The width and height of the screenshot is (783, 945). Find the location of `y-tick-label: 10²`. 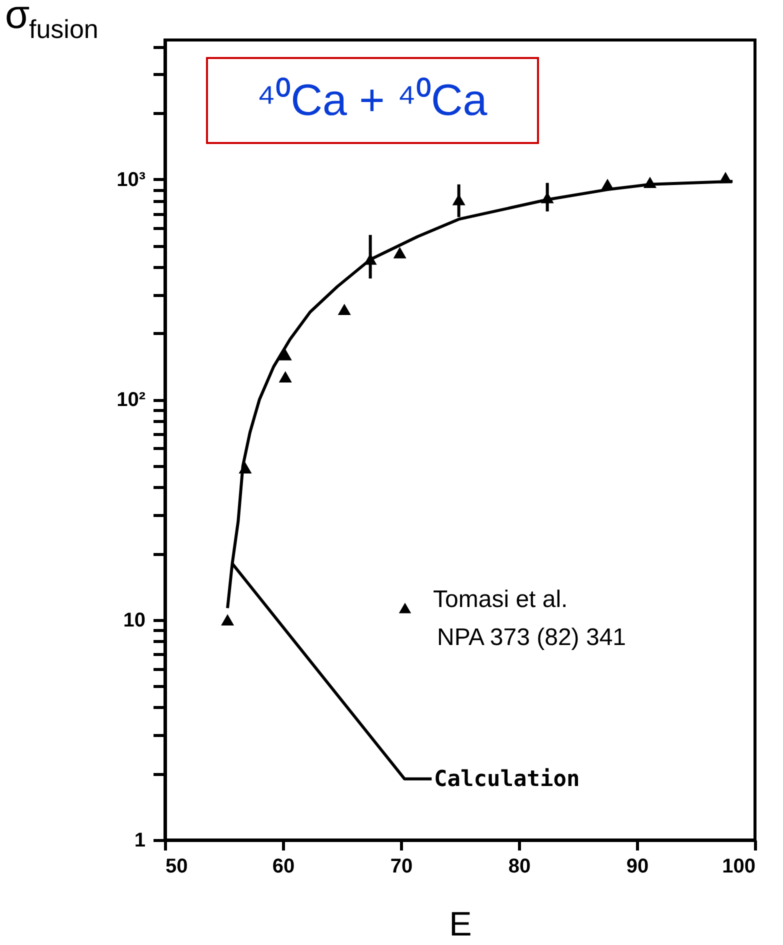

y-tick-label: 10² is located at coordinates (131, 400).